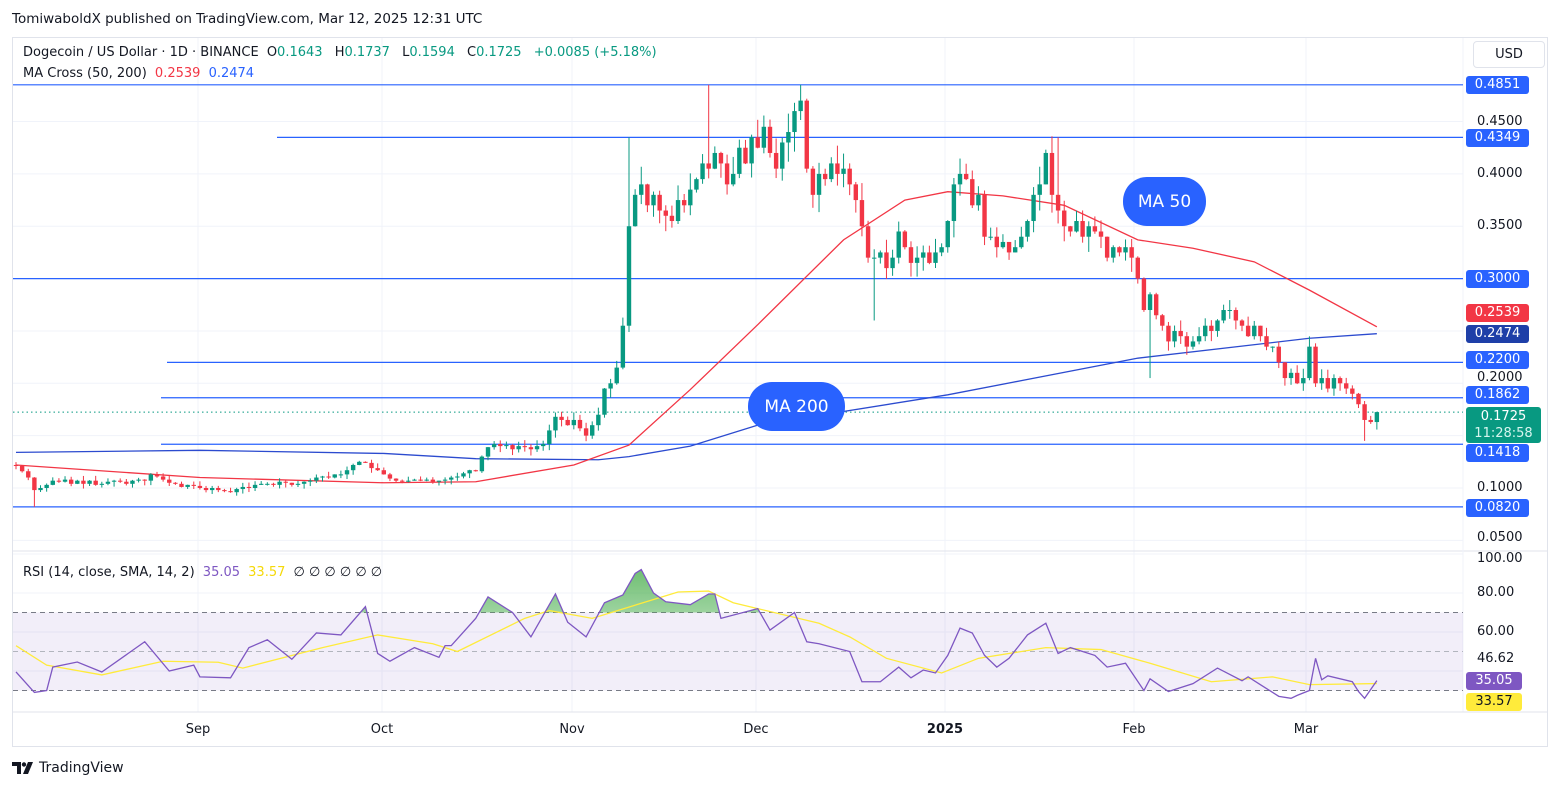  Describe the element at coordinates (472, 52) in the screenshot. I see `close-label: C` at that location.